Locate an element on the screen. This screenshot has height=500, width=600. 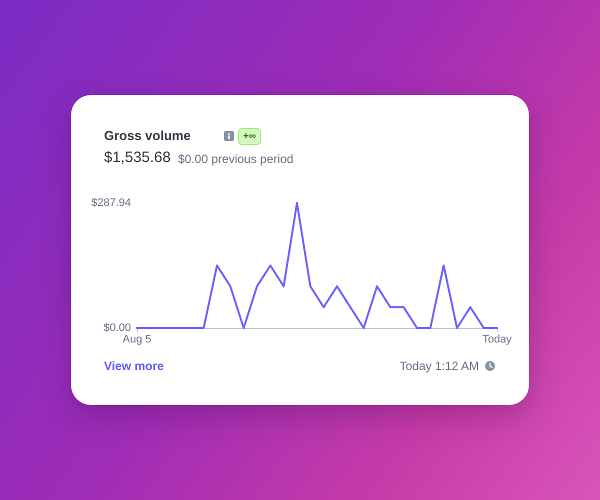
x-tick-label: Aug 5 is located at coordinates (137, 340).